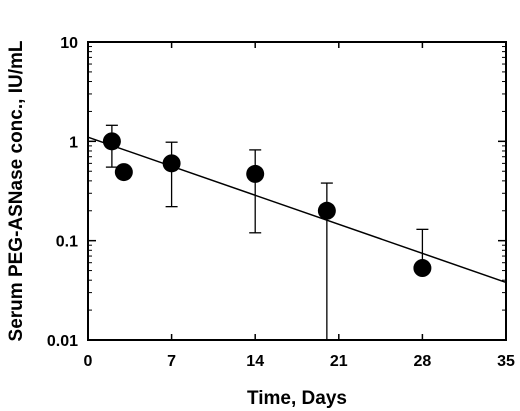 This screenshot has width=520, height=411. I want to click on y-tick-label: 1, so click(73, 142).